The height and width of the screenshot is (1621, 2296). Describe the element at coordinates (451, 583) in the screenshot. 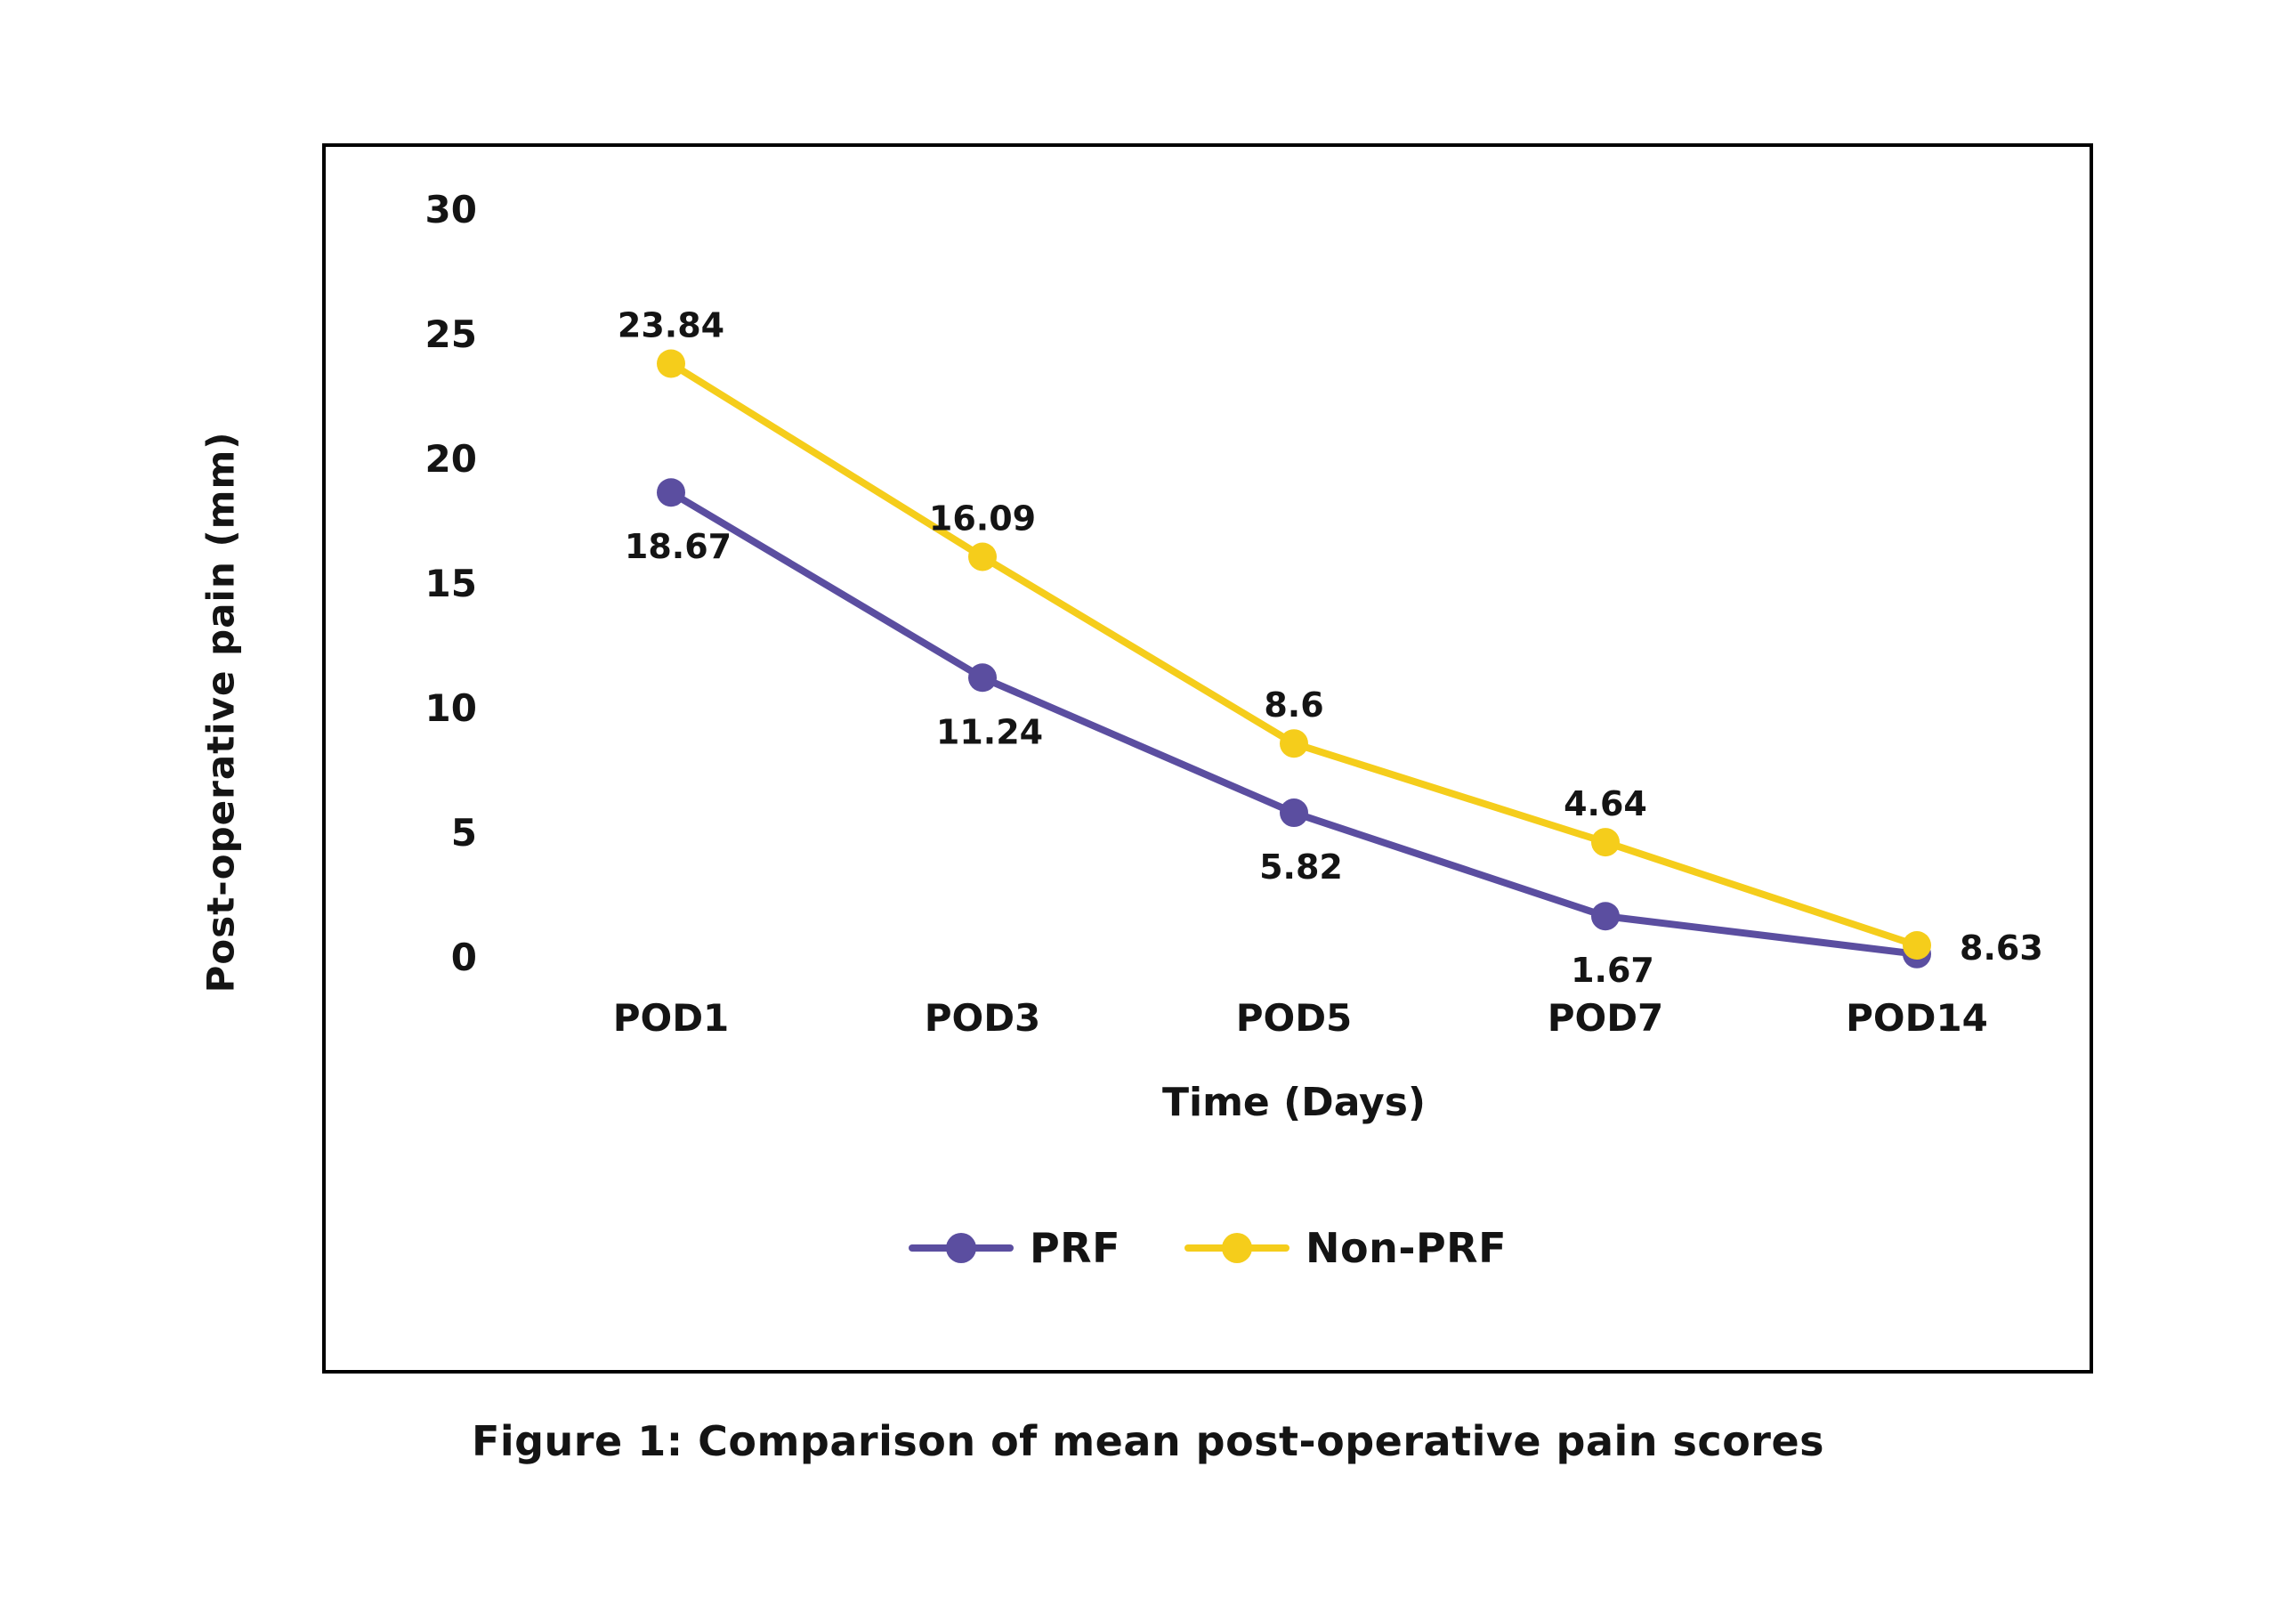

I see `tick-label: 15` at that location.